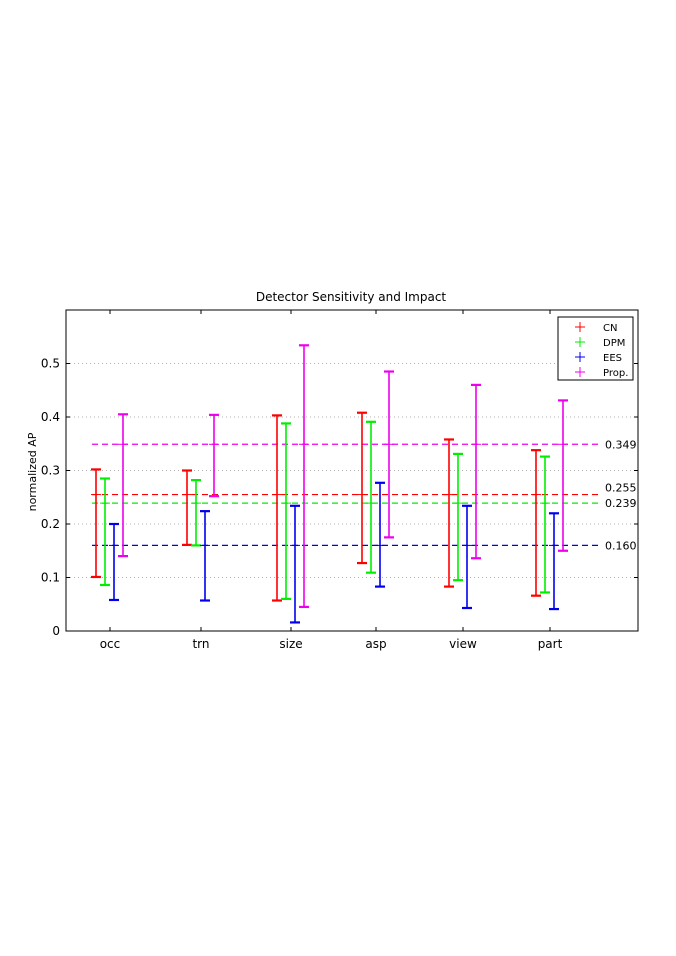 This screenshot has width=676, height=956. I want to click on mean-label-Prop: 0.349, so click(621, 444).